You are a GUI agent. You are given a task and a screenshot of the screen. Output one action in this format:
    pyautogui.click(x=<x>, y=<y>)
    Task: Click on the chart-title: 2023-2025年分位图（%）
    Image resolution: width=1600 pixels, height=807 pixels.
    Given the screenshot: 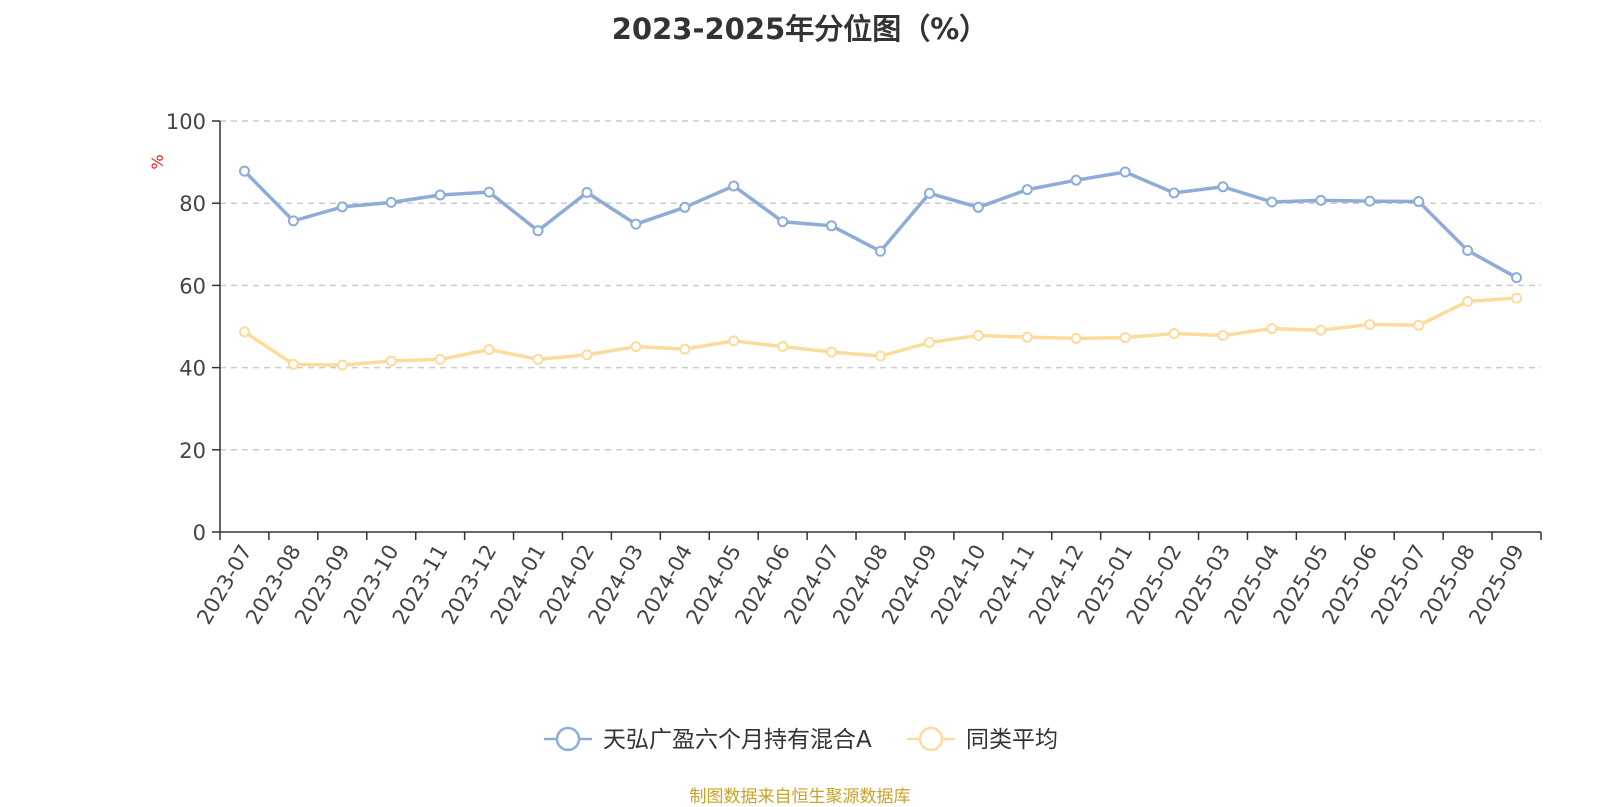 What is the action you would take?
    pyautogui.click(x=800, y=29)
    